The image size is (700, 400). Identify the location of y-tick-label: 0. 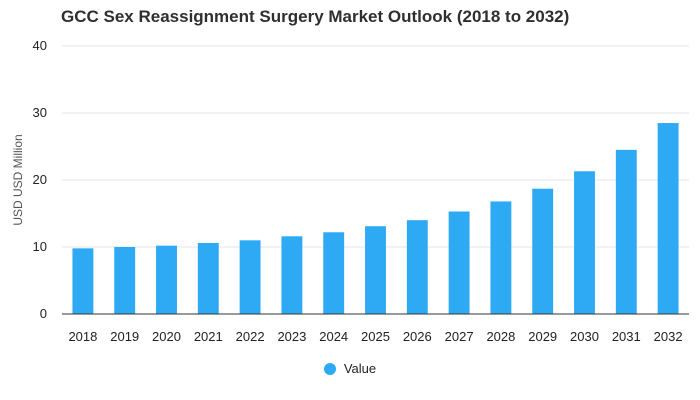
(43, 313).